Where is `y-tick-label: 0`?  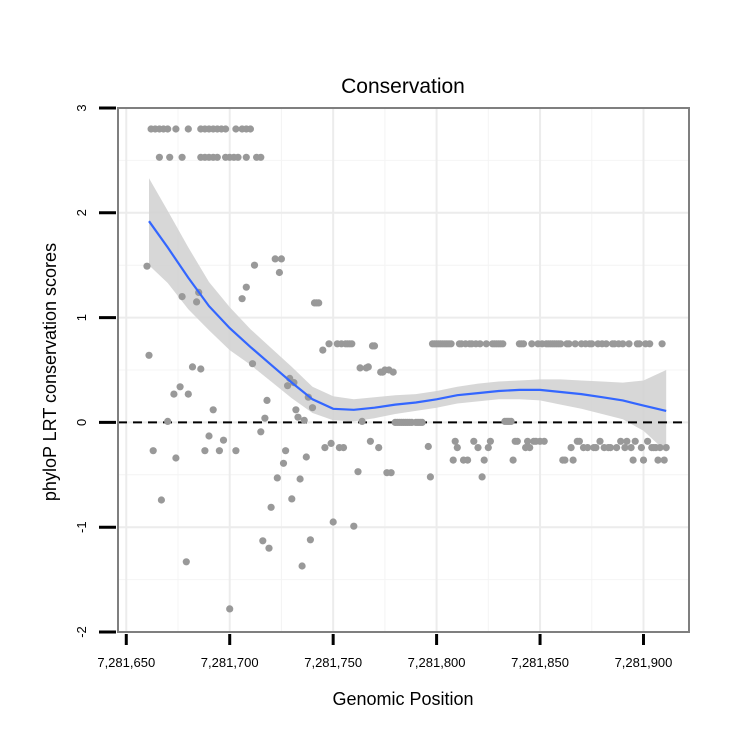
y-tick-label: 0 is located at coordinates (81, 422).